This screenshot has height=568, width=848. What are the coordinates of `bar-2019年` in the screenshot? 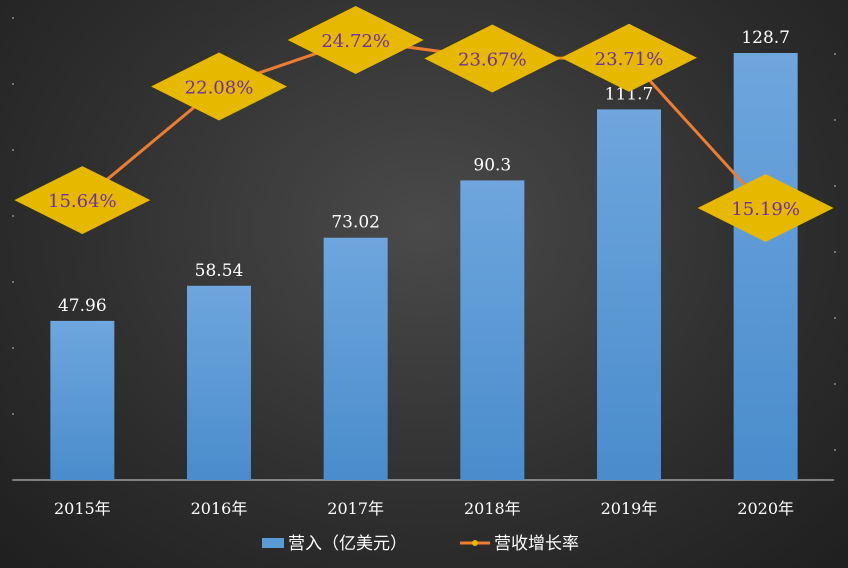 It's located at (629, 294).